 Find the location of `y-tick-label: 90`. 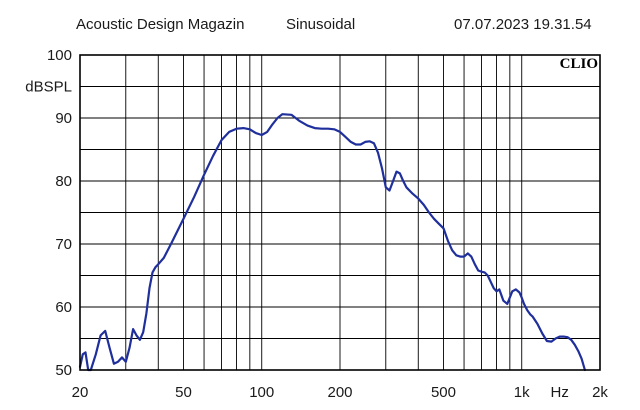

y-tick-label: 90 is located at coordinates (63, 118).